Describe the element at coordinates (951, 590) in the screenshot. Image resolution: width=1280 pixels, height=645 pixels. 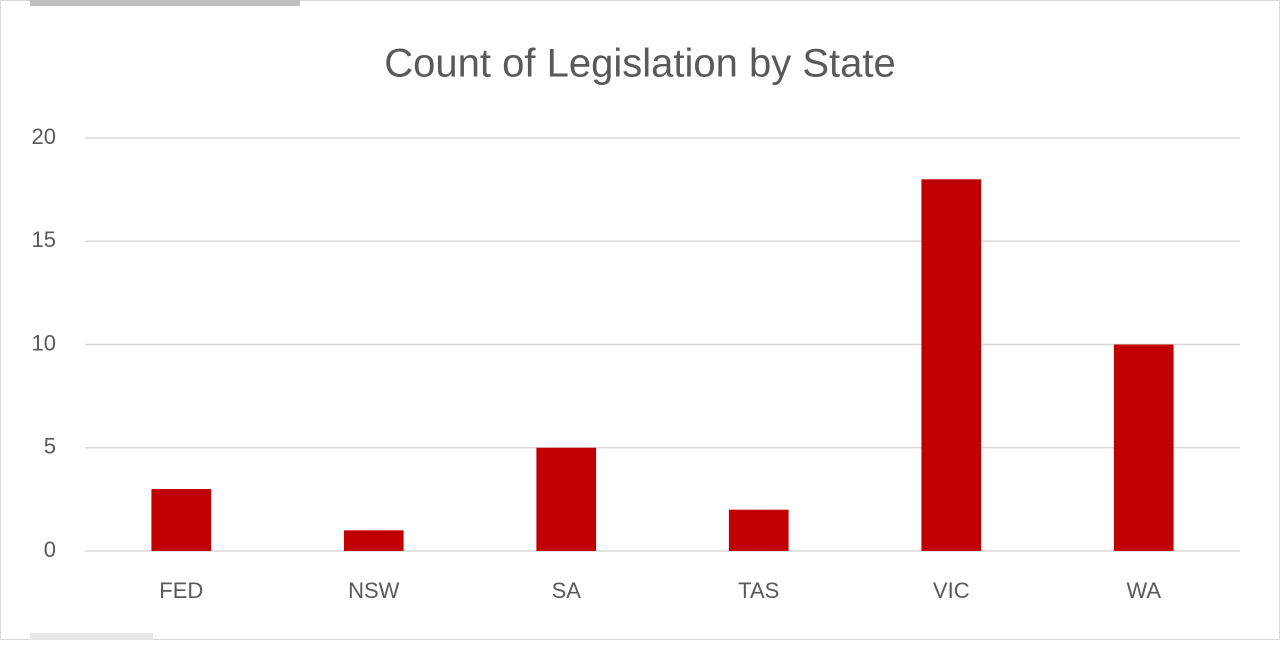
I see `x-tick-label: VIC` at that location.